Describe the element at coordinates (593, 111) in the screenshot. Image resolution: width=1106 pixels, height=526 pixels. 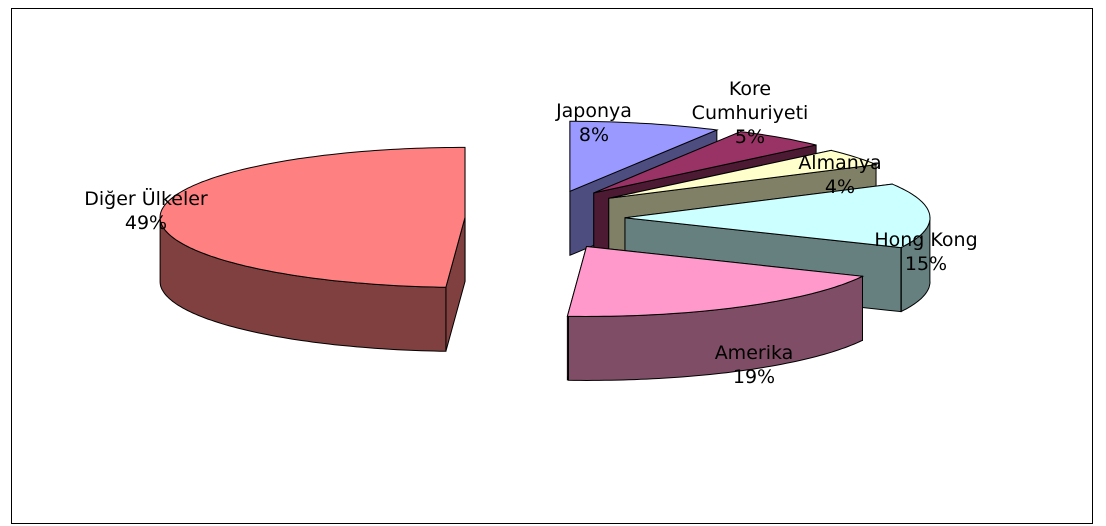
I see `slice-name: Japonya` at that location.